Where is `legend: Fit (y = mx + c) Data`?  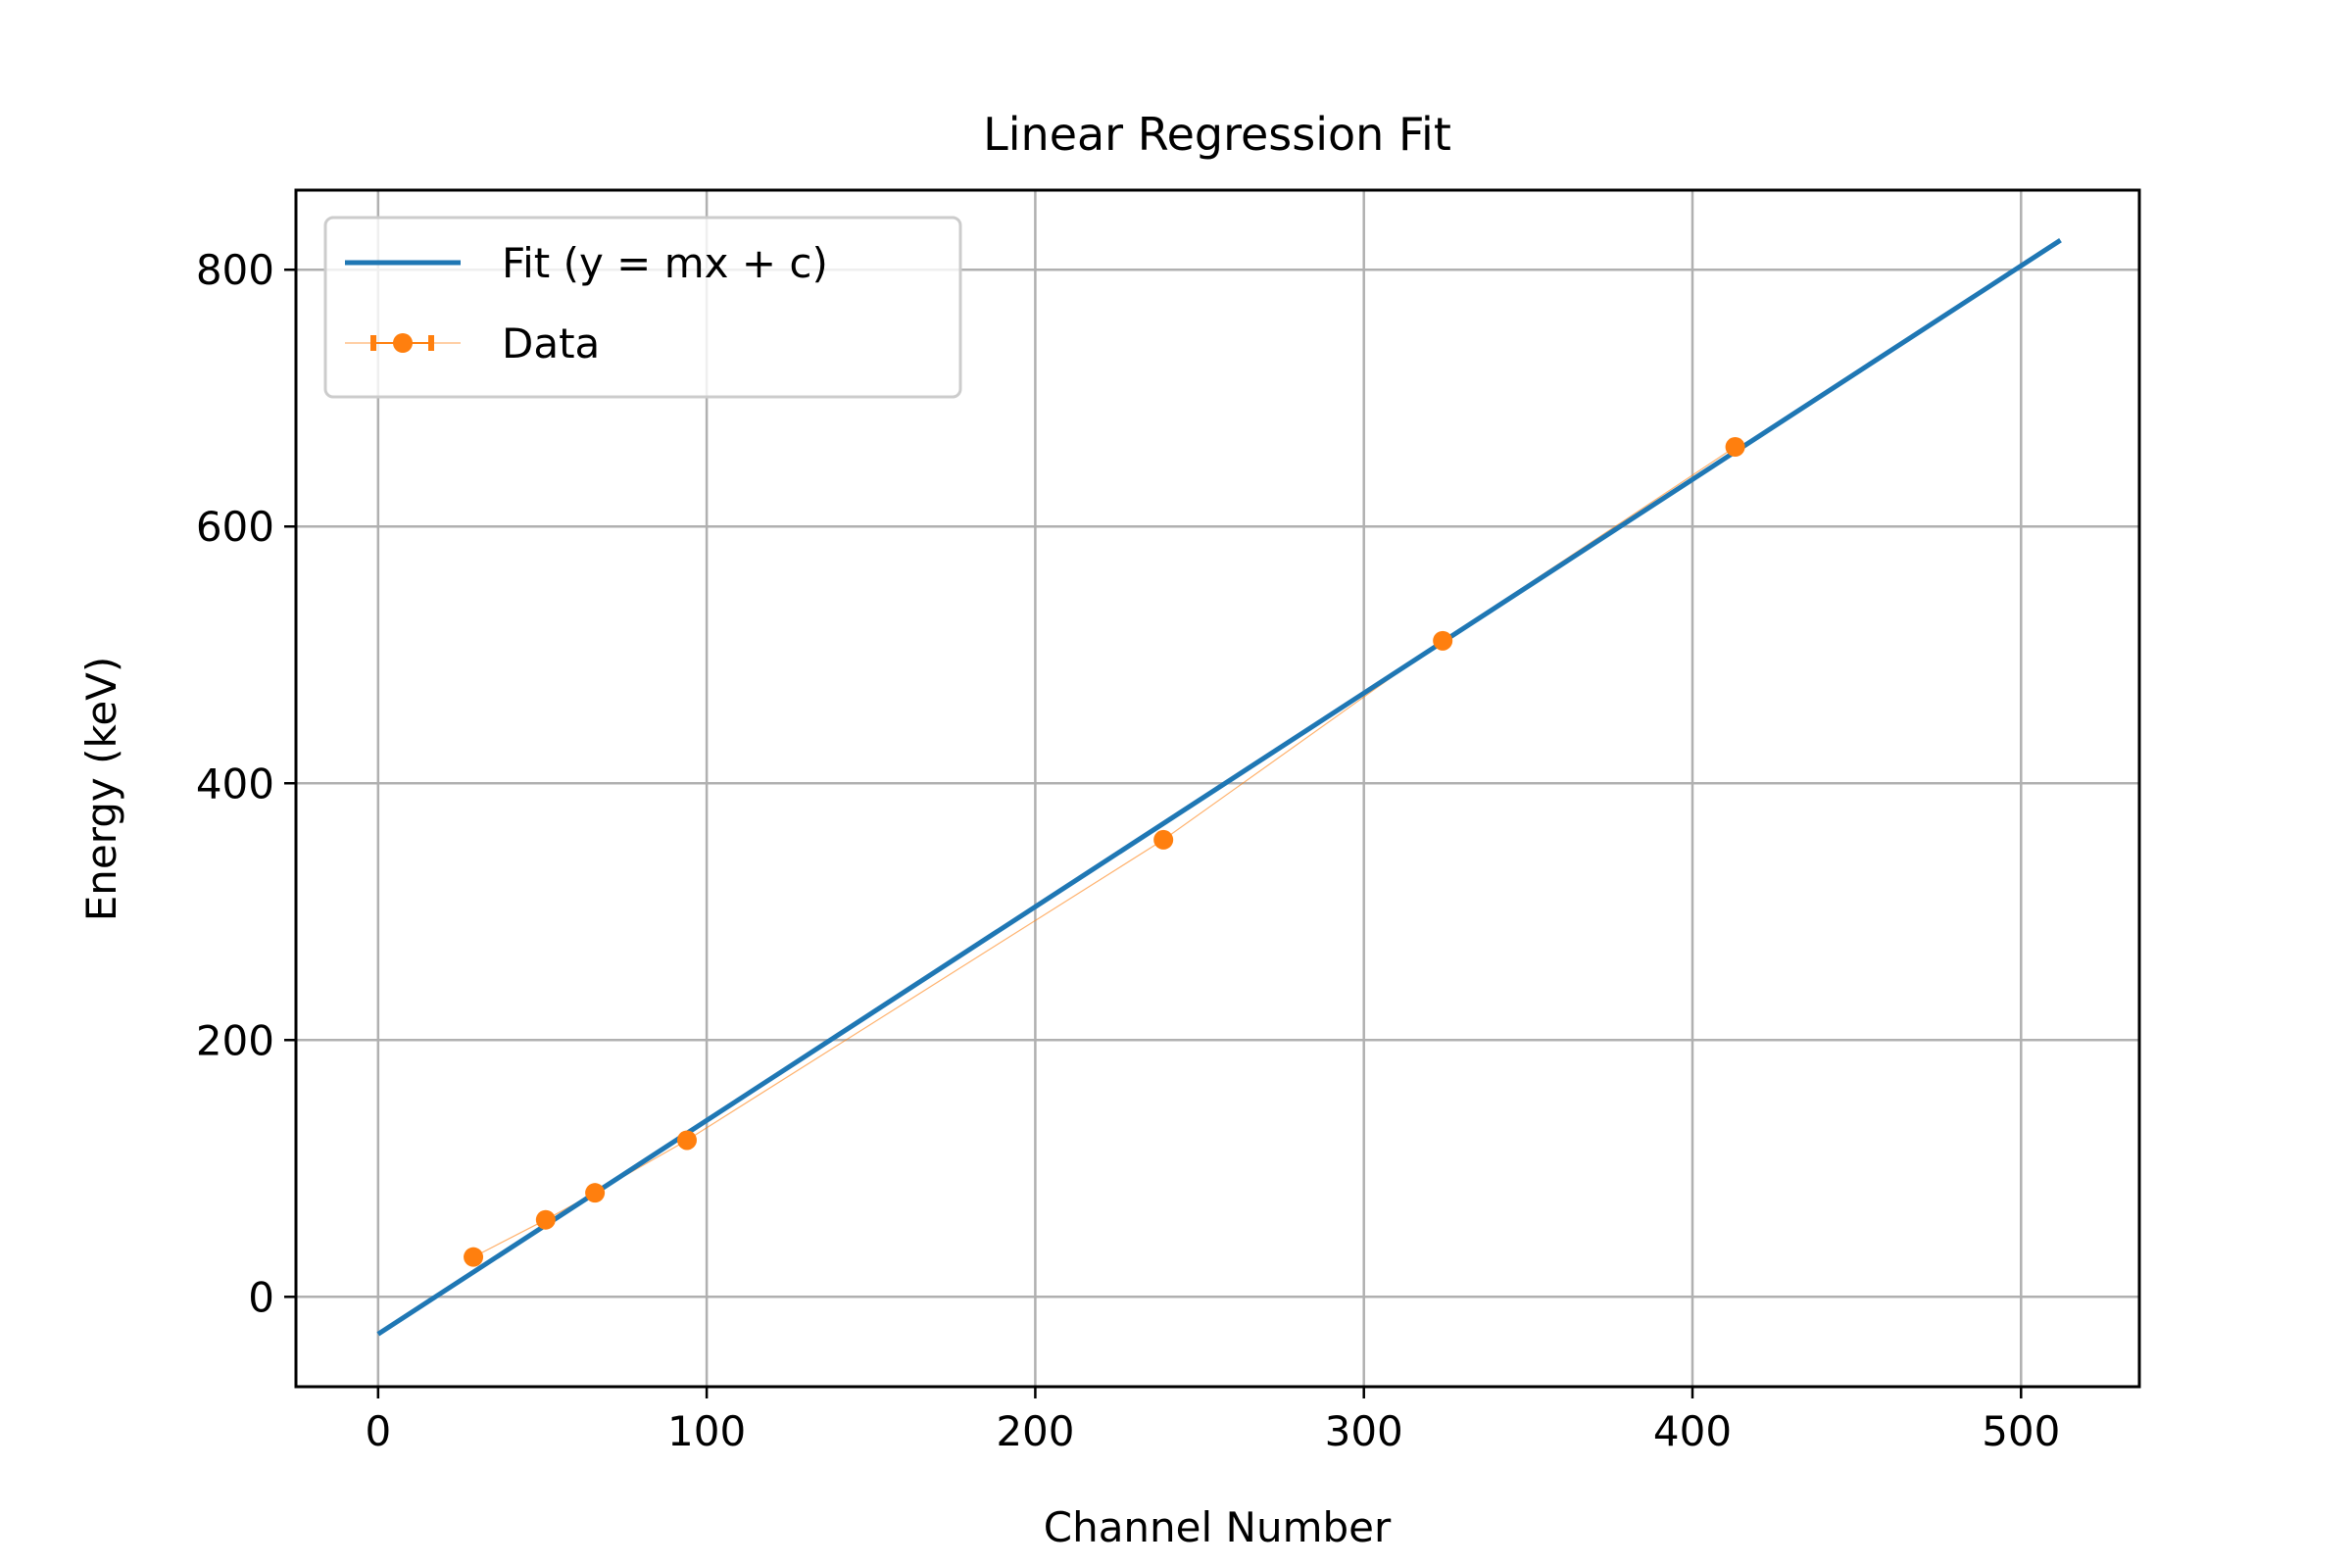
legend: Fit (y = mx + c) Data is located at coordinates (642, 307).